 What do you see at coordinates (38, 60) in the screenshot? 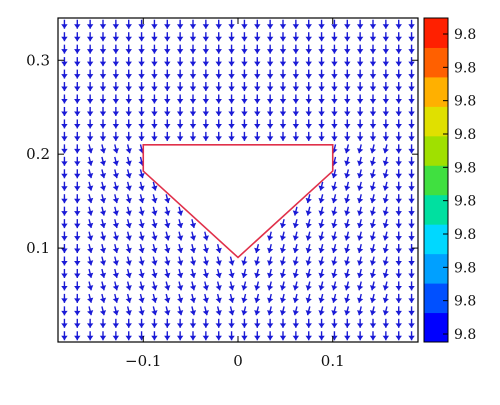
I see `y-tick-label: 0.3` at bounding box center [38, 60].